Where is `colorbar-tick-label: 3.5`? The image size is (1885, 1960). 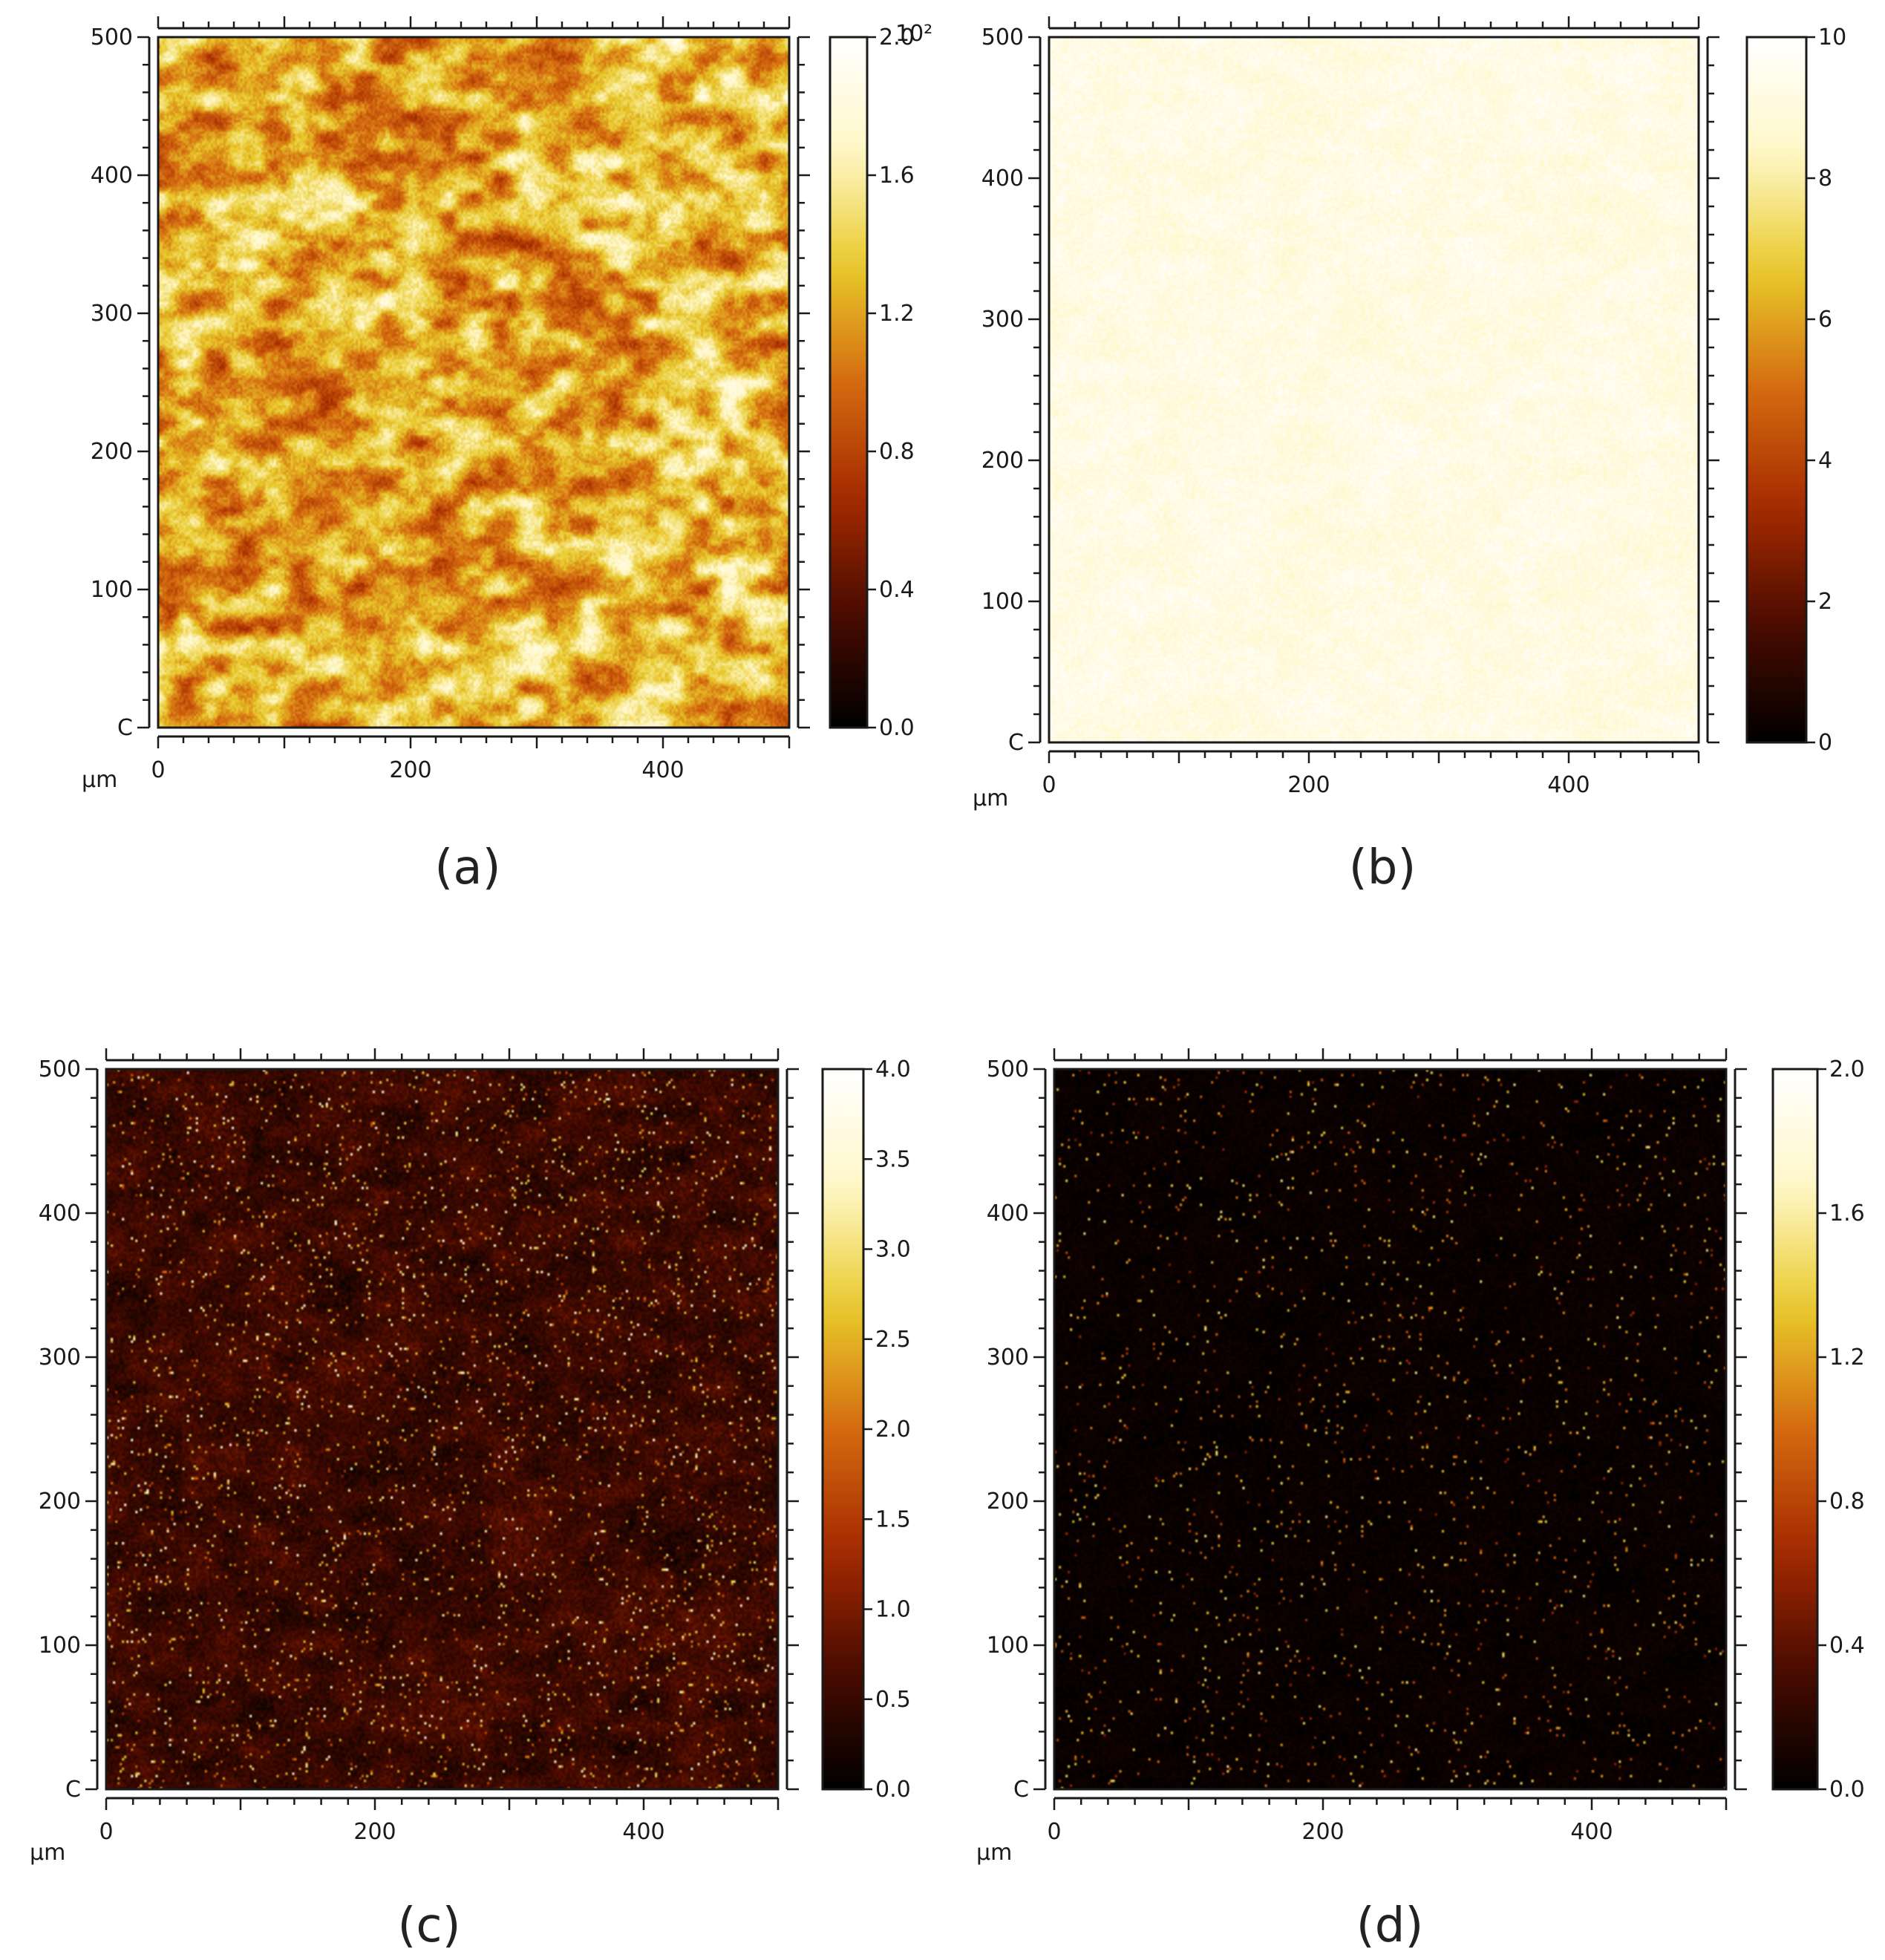
colorbar-tick-label: 3.5 is located at coordinates (893, 1159).